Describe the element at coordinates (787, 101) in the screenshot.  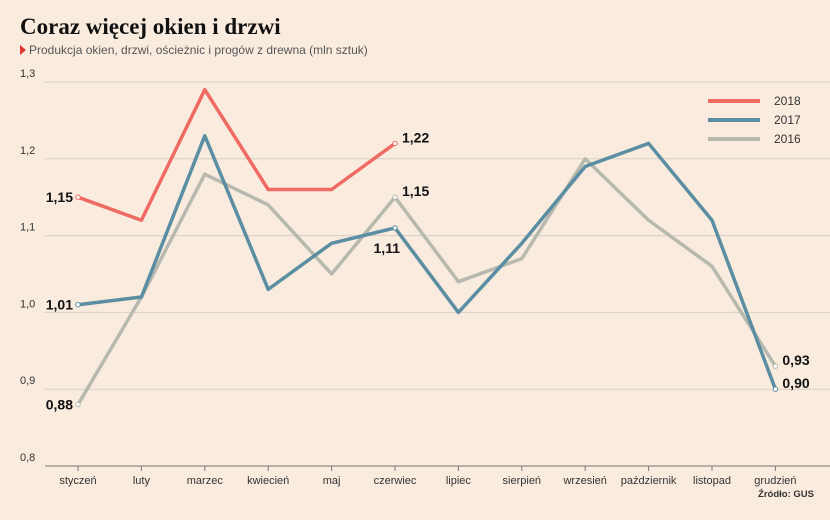
I see `legend-label-2018: 2018` at that location.